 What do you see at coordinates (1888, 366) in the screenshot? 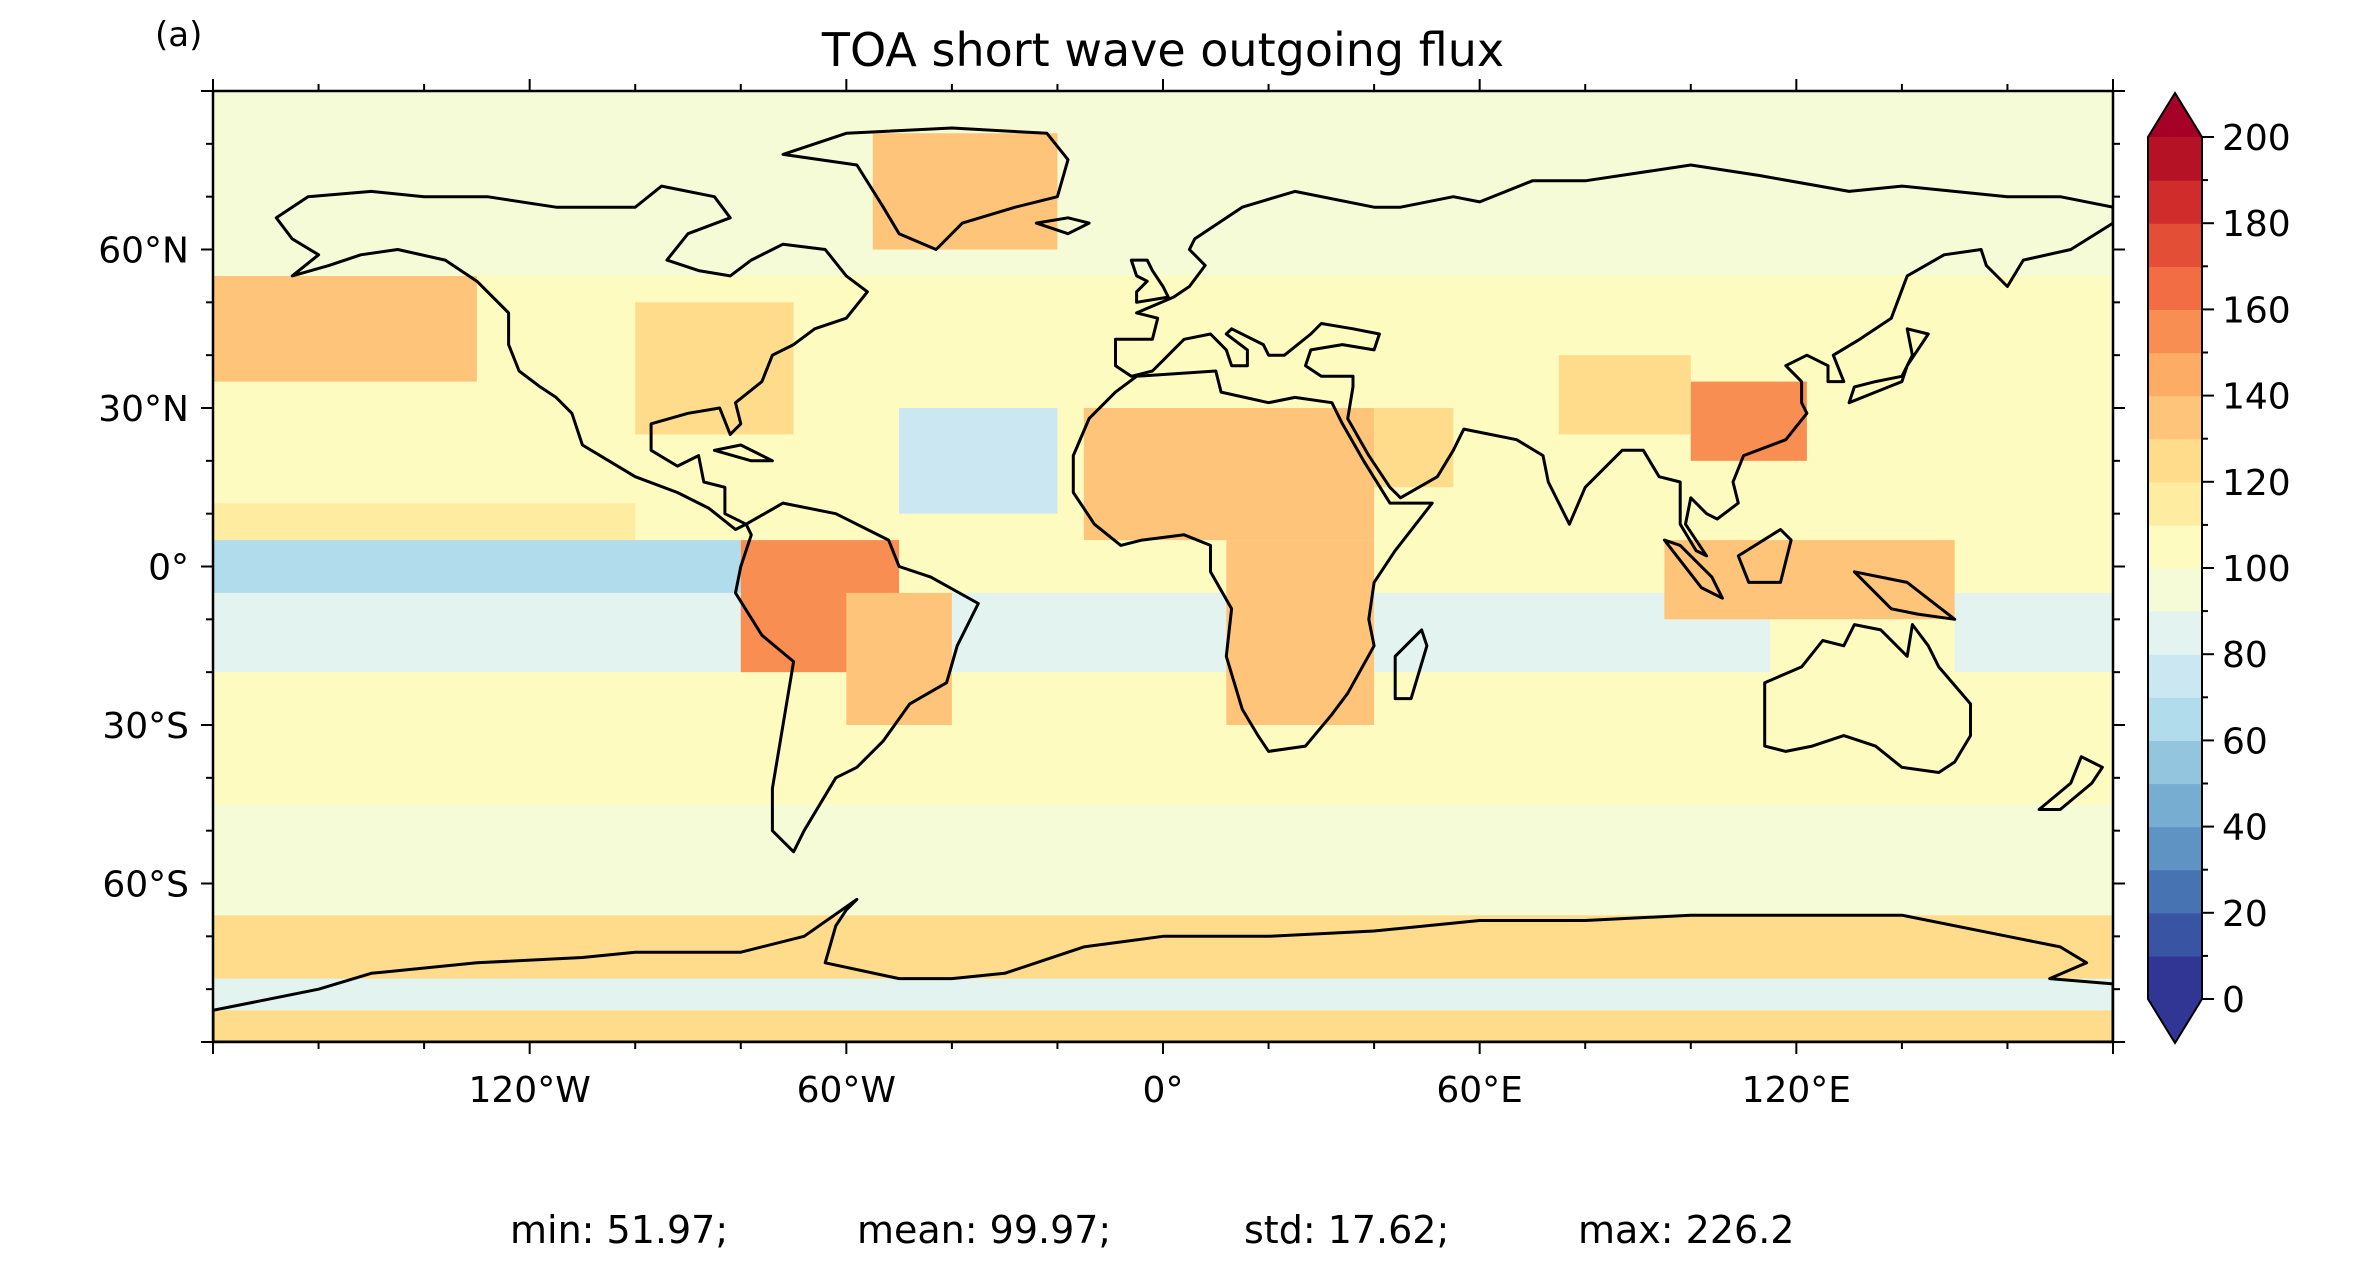
I see `coastline-japan` at bounding box center [1888, 366].